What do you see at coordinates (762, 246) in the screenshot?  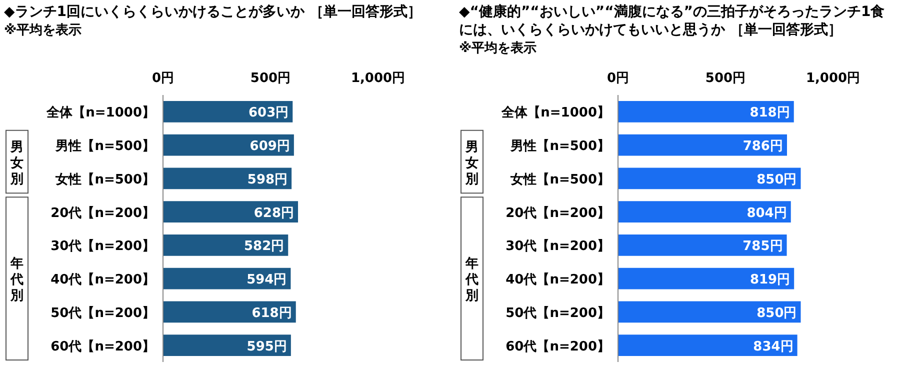 I see `data-label: 785円` at bounding box center [762, 246].